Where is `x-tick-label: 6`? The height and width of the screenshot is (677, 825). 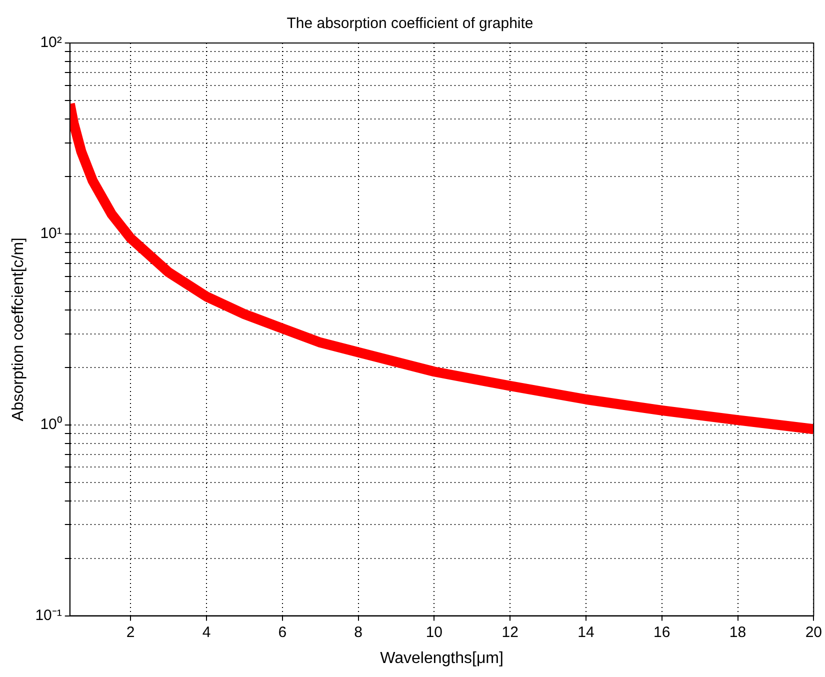 x-tick-label: 6 is located at coordinates (282, 632).